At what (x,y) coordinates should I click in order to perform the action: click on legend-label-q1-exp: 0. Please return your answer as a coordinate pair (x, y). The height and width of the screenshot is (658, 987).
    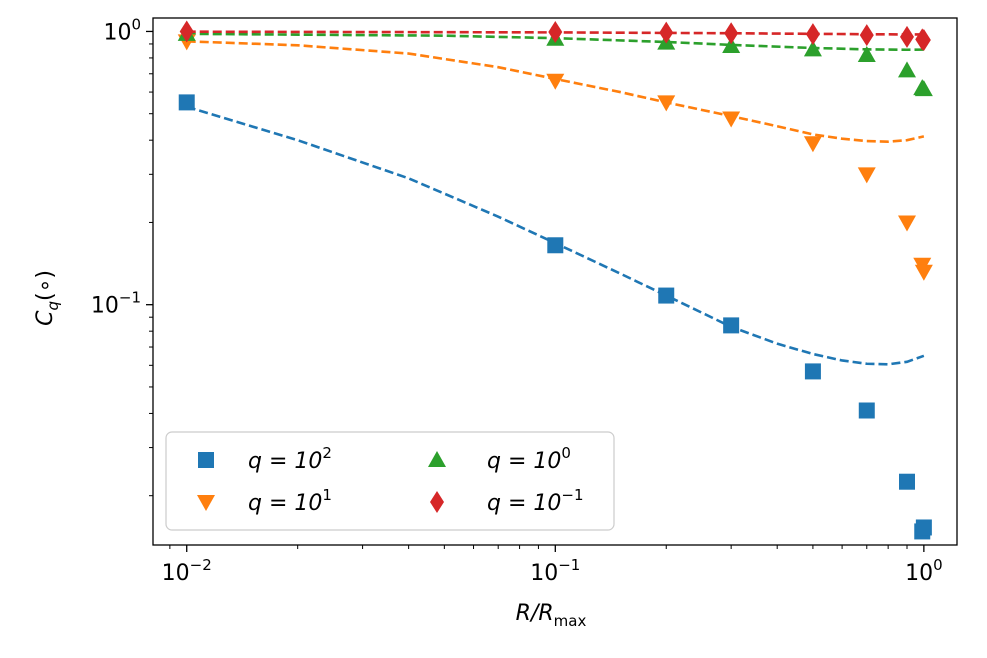
    Looking at the image, I should click on (566, 453).